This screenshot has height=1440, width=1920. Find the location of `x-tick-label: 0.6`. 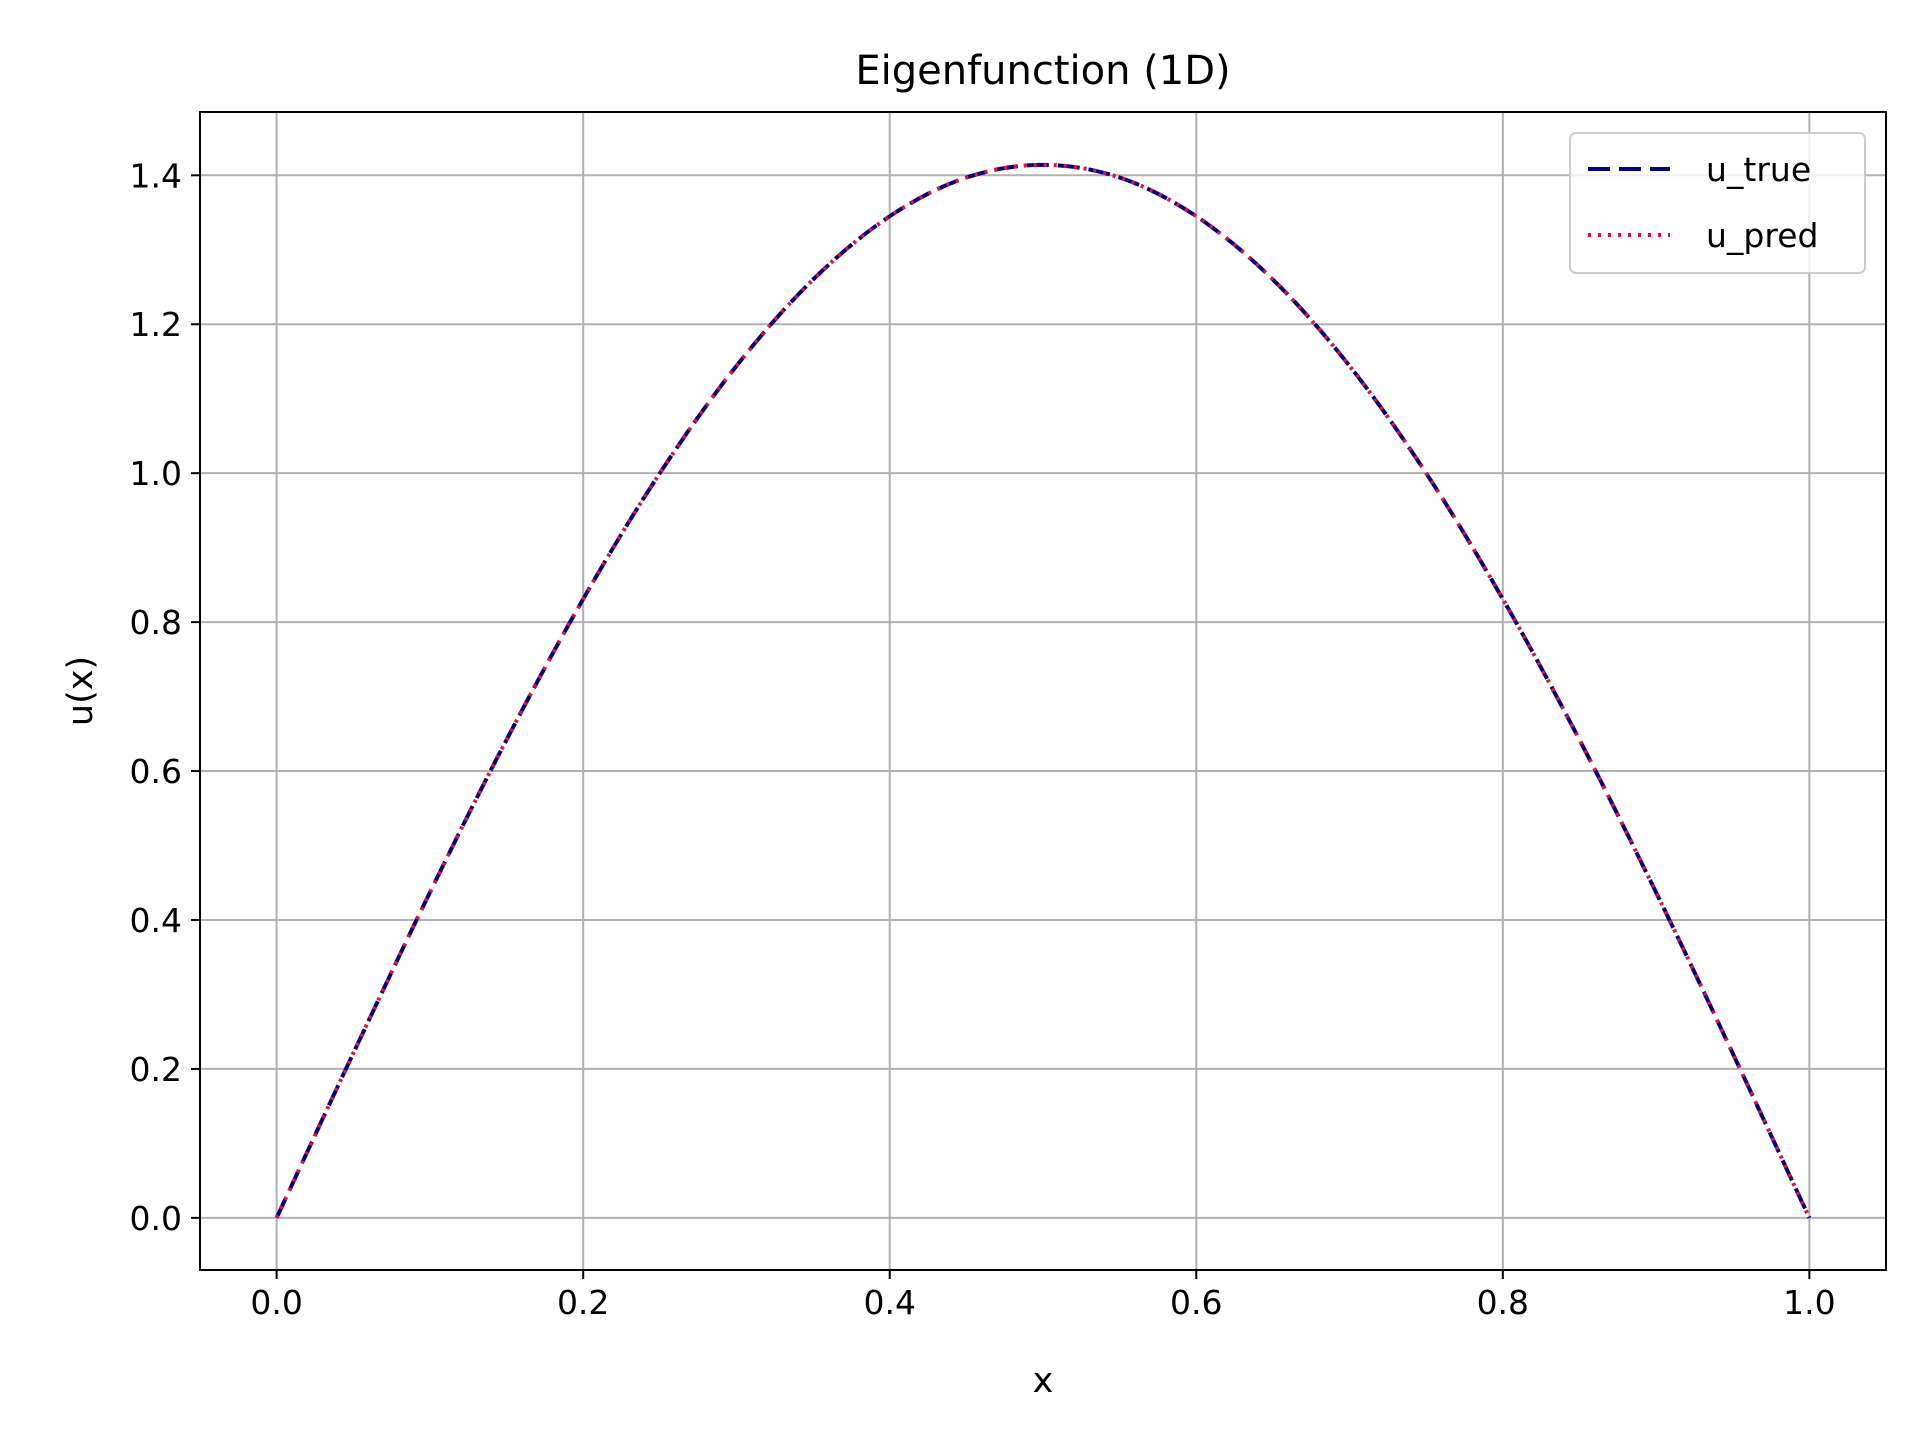

x-tick-label: 0.6 is located at coordinates (1196, 1302).